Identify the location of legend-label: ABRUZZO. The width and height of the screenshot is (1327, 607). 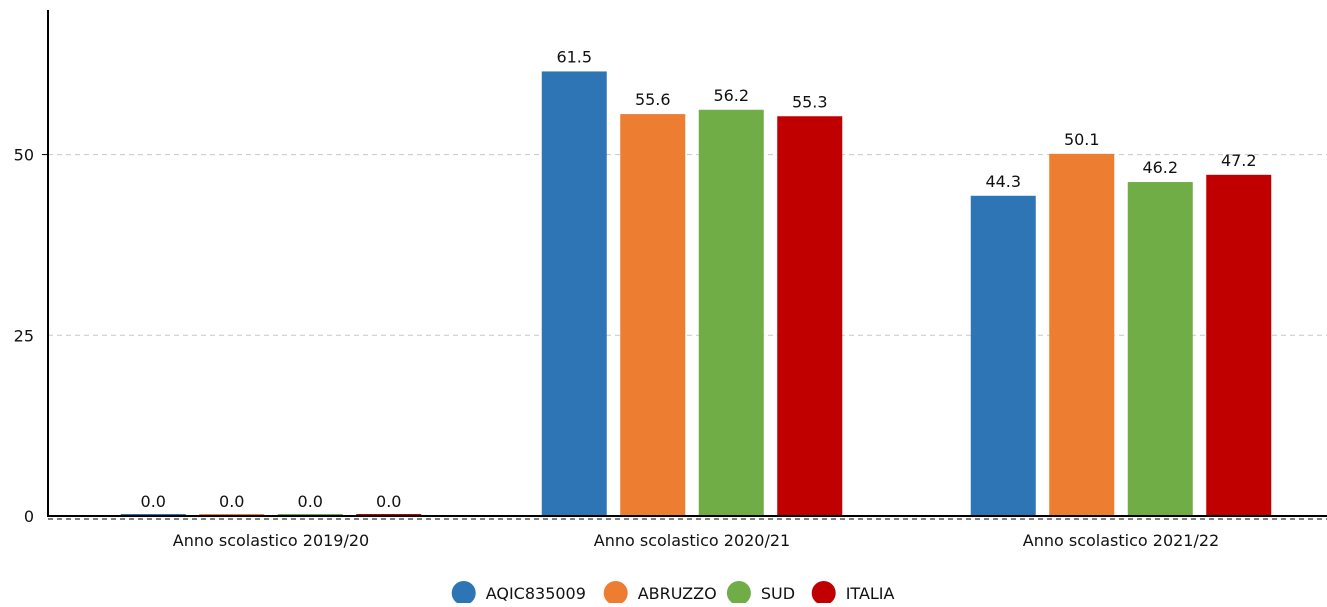
(677, 593).